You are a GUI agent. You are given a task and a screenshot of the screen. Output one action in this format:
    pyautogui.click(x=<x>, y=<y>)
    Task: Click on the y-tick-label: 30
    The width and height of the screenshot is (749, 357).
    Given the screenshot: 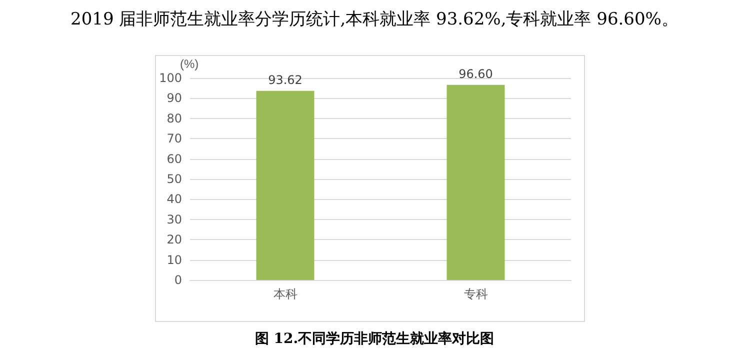 What is the action you would take?
    pyautogui.click(x=174, y=219)
    